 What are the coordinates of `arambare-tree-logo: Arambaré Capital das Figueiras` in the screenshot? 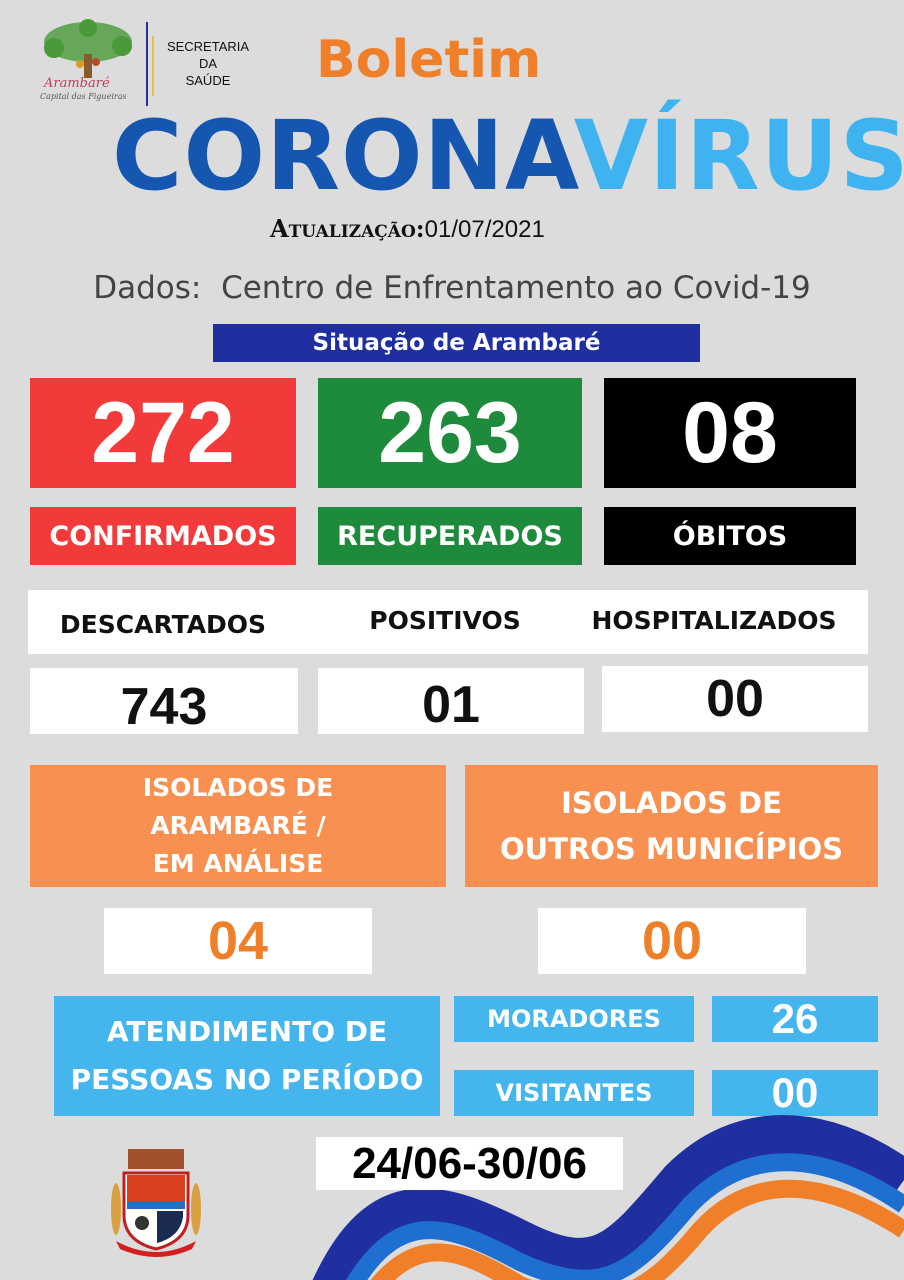 It's located at (88, 63).